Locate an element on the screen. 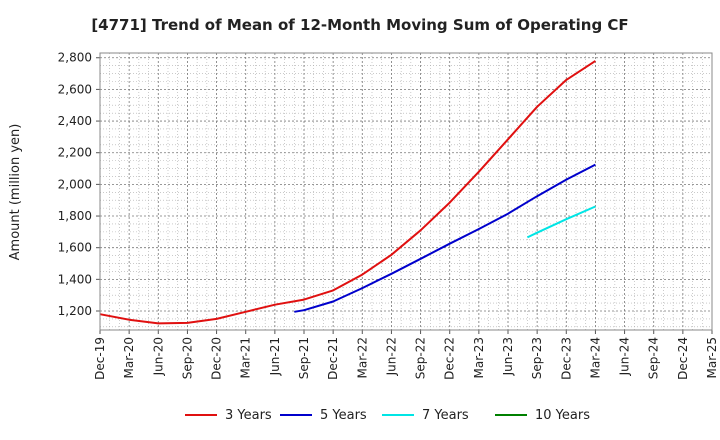 Image resolution: width=720 pixels, height=440 pixels. y-tick-label: 2,400 is located at coordinates (75, 121).